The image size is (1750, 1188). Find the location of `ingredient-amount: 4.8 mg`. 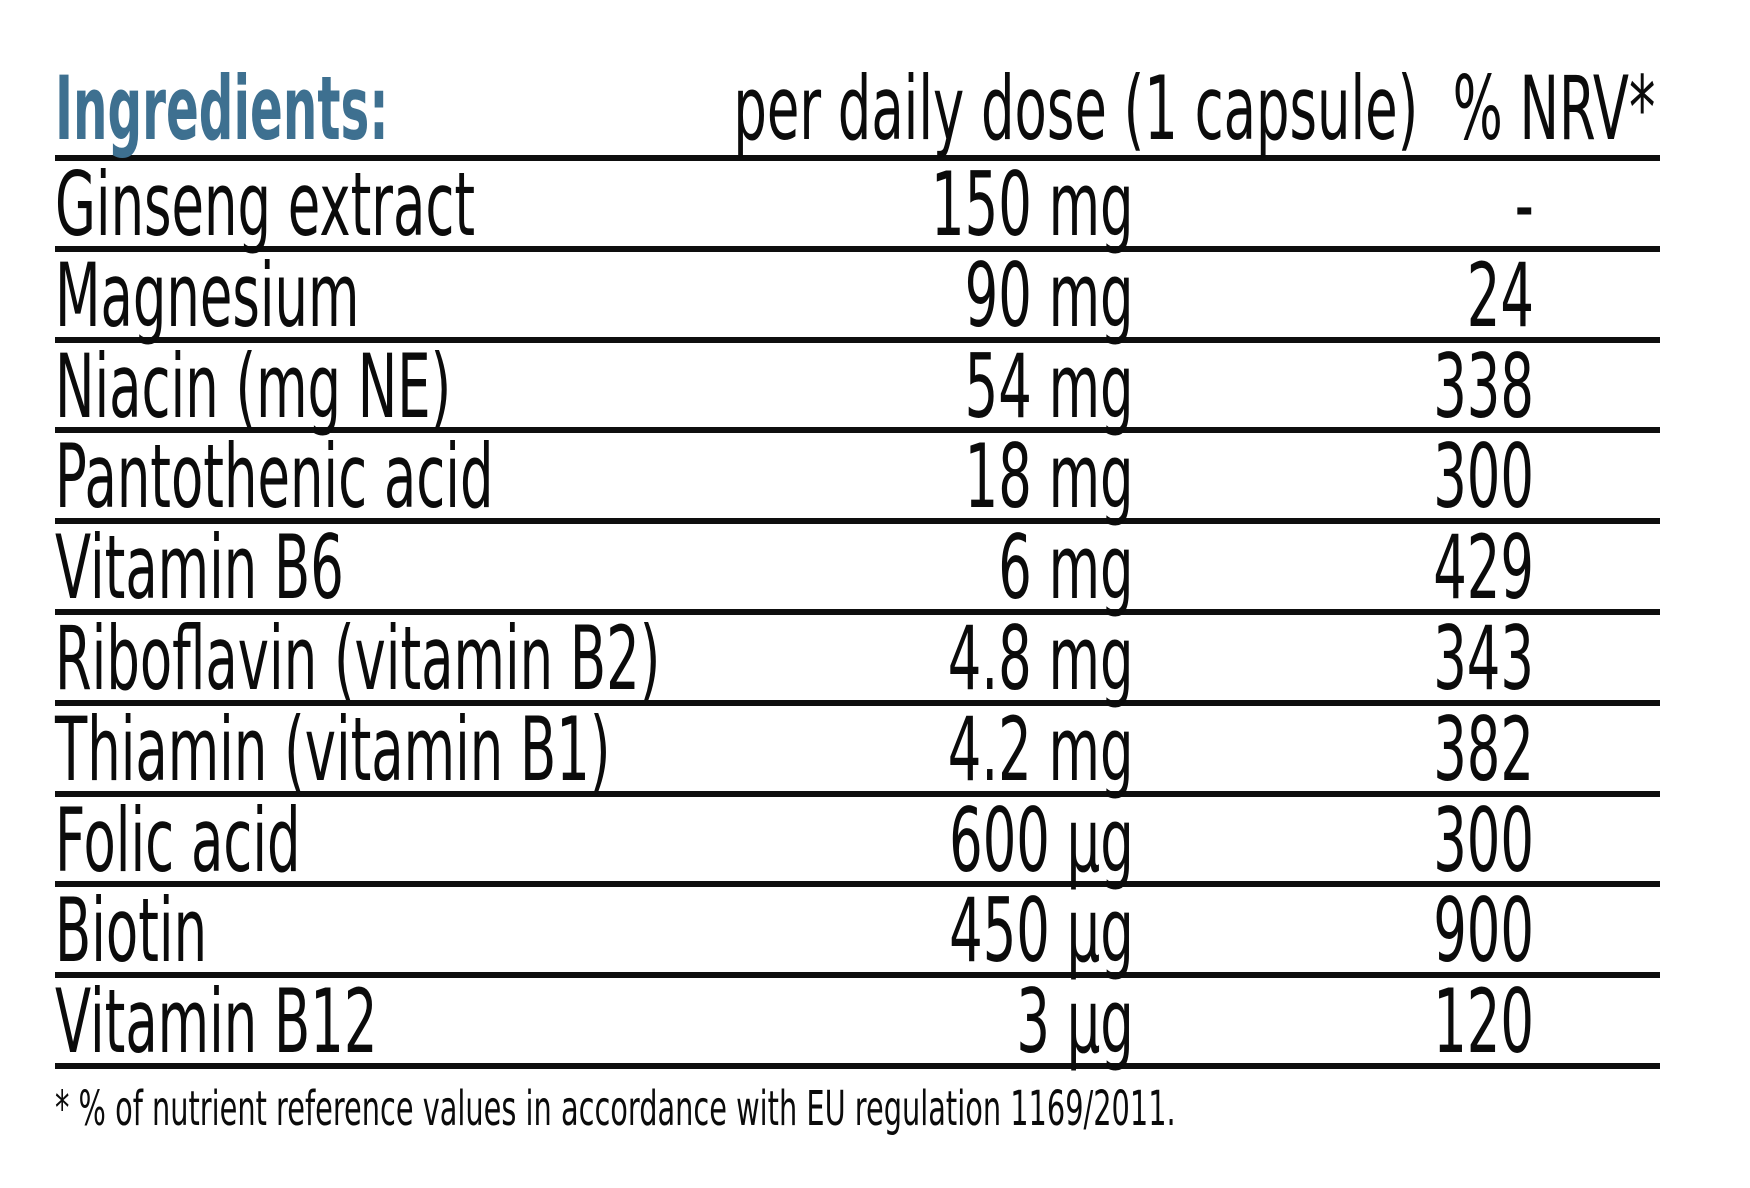

ingredient-amount: 4.8 mg is located at coordinates (1041, 658).